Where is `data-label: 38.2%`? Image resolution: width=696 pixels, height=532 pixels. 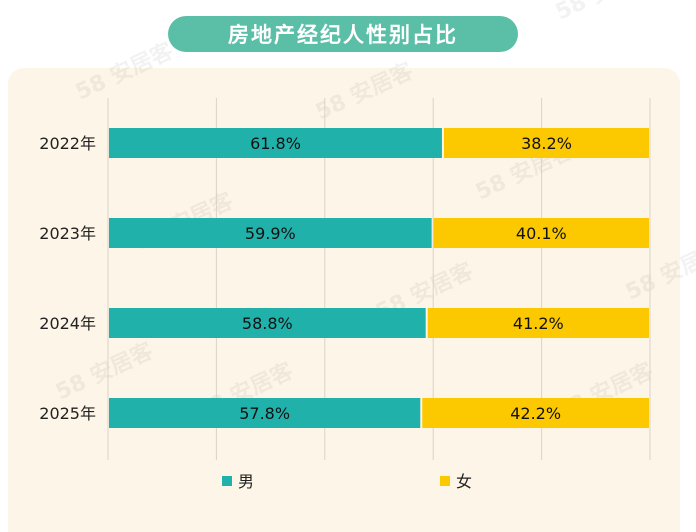
data-label: 38.2% is located at coordinates (546, 143).